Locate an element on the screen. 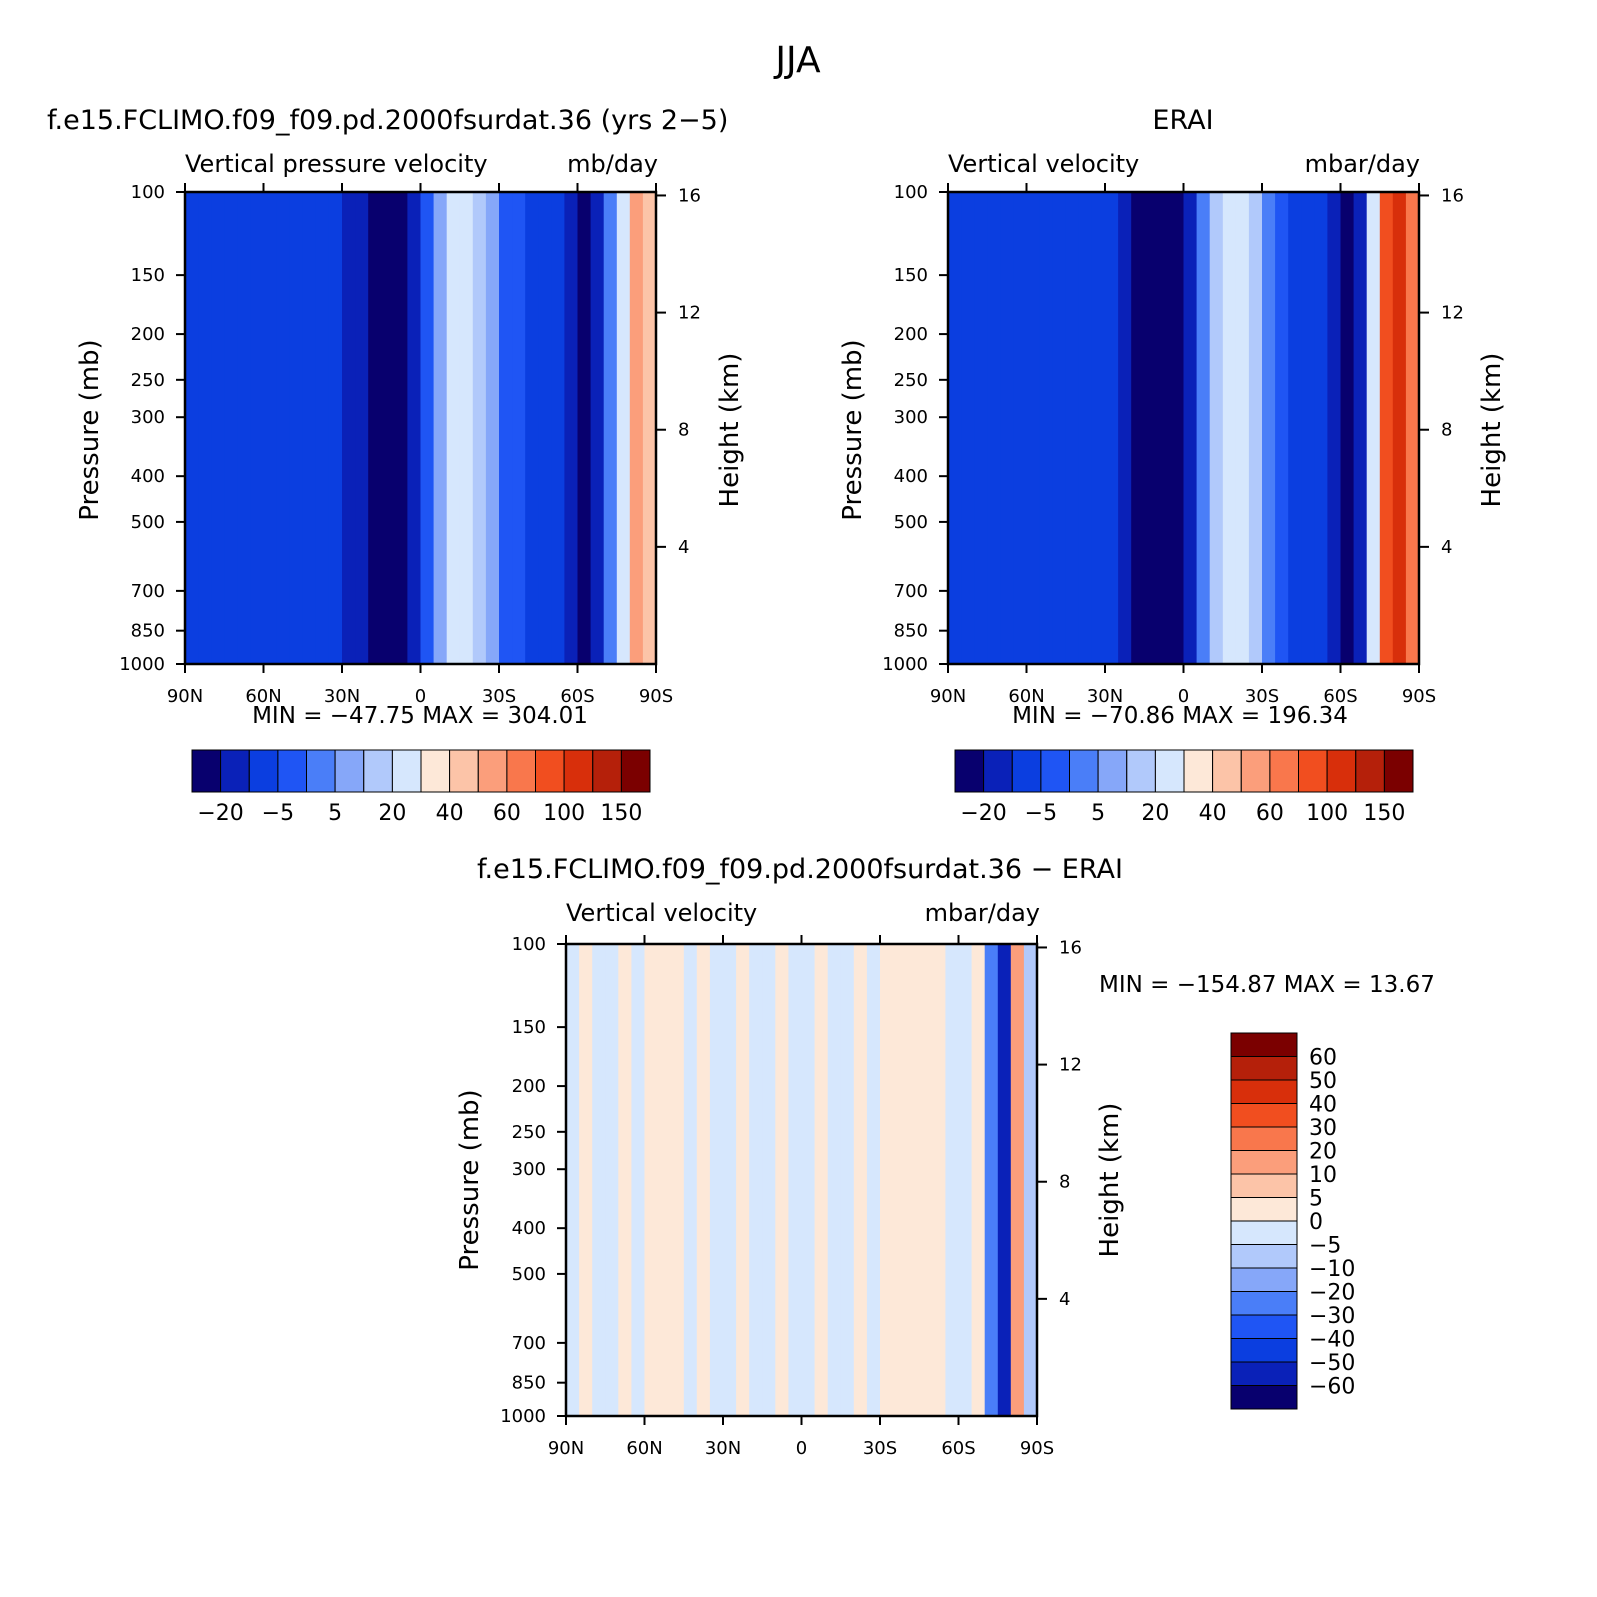 The width and height of the screenshot is (1597, 1597). colorbar-label: 5 is located at coordinates (1098, 813).